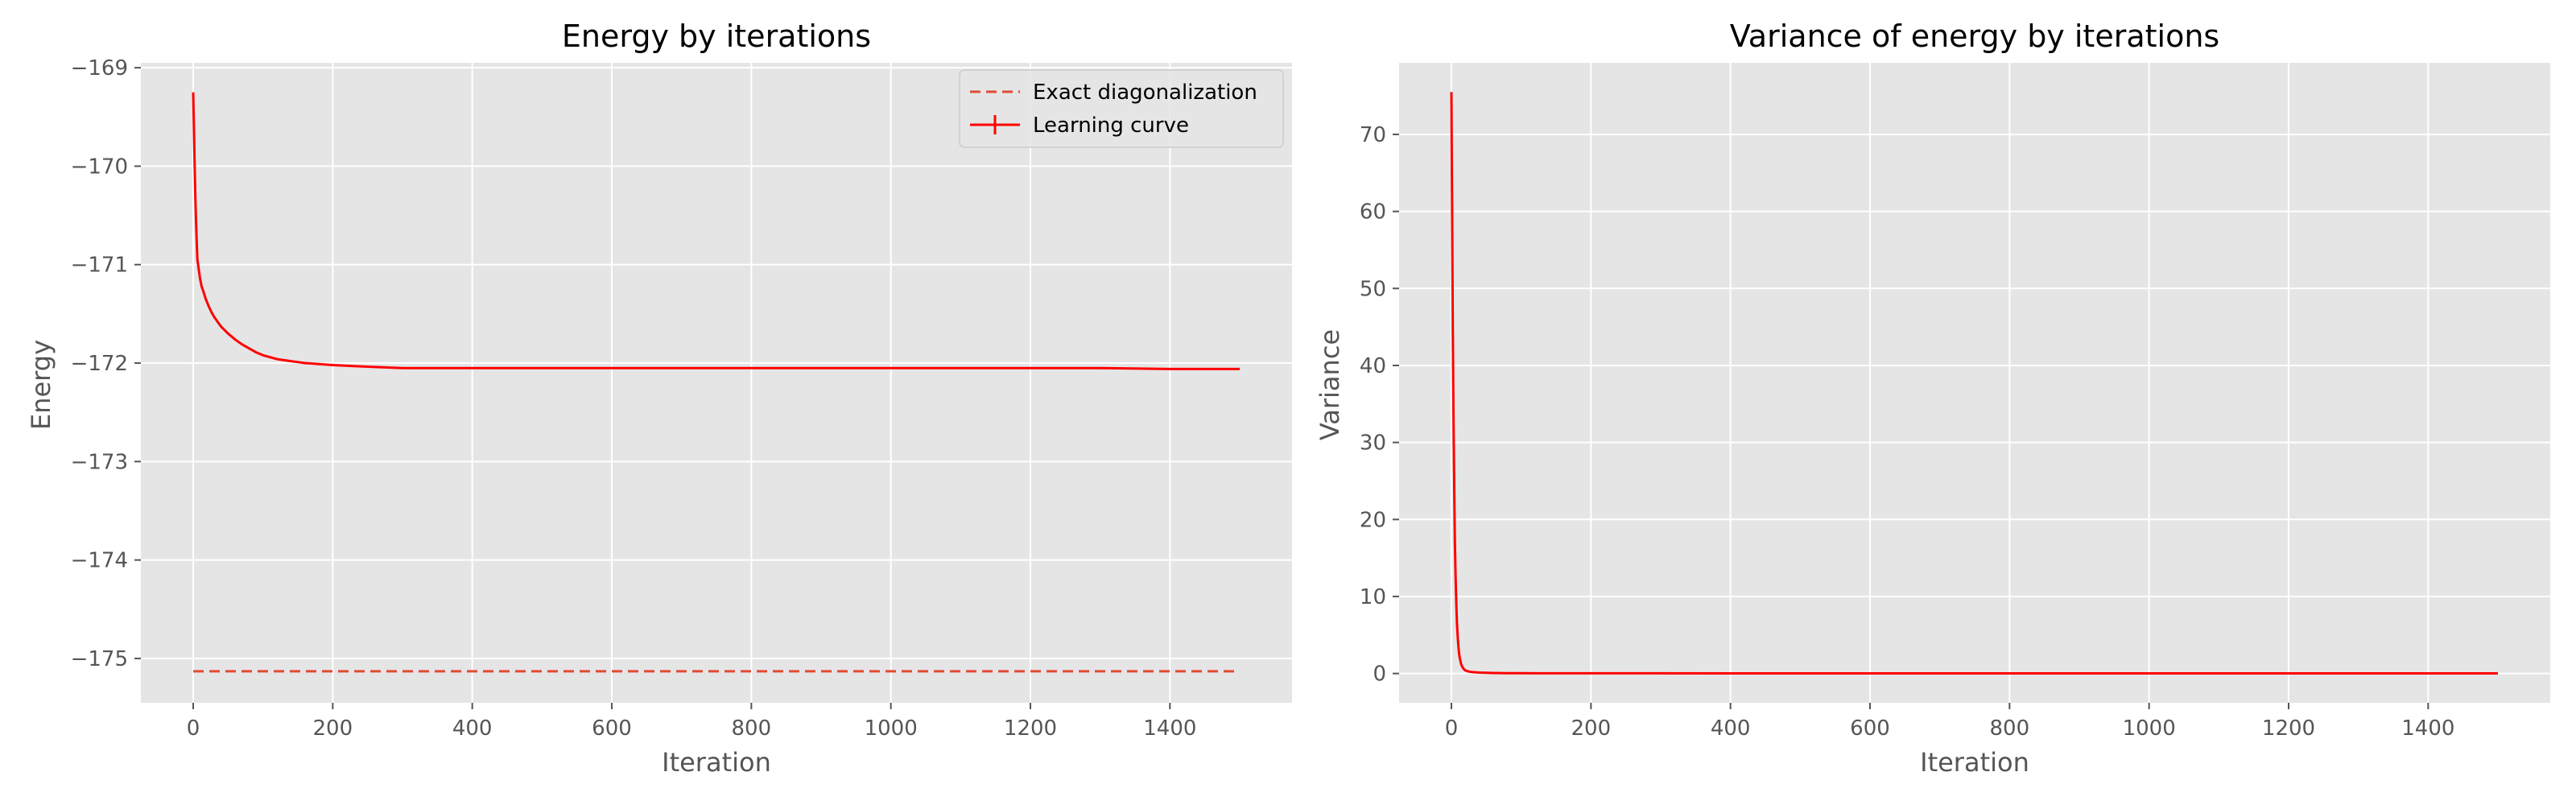 Image resolution: width=2576 pixels, height=805 pixels. Describe the element at coordinates (99, 659) in the screenshot. I see `y-tick-label: −175` at that location.